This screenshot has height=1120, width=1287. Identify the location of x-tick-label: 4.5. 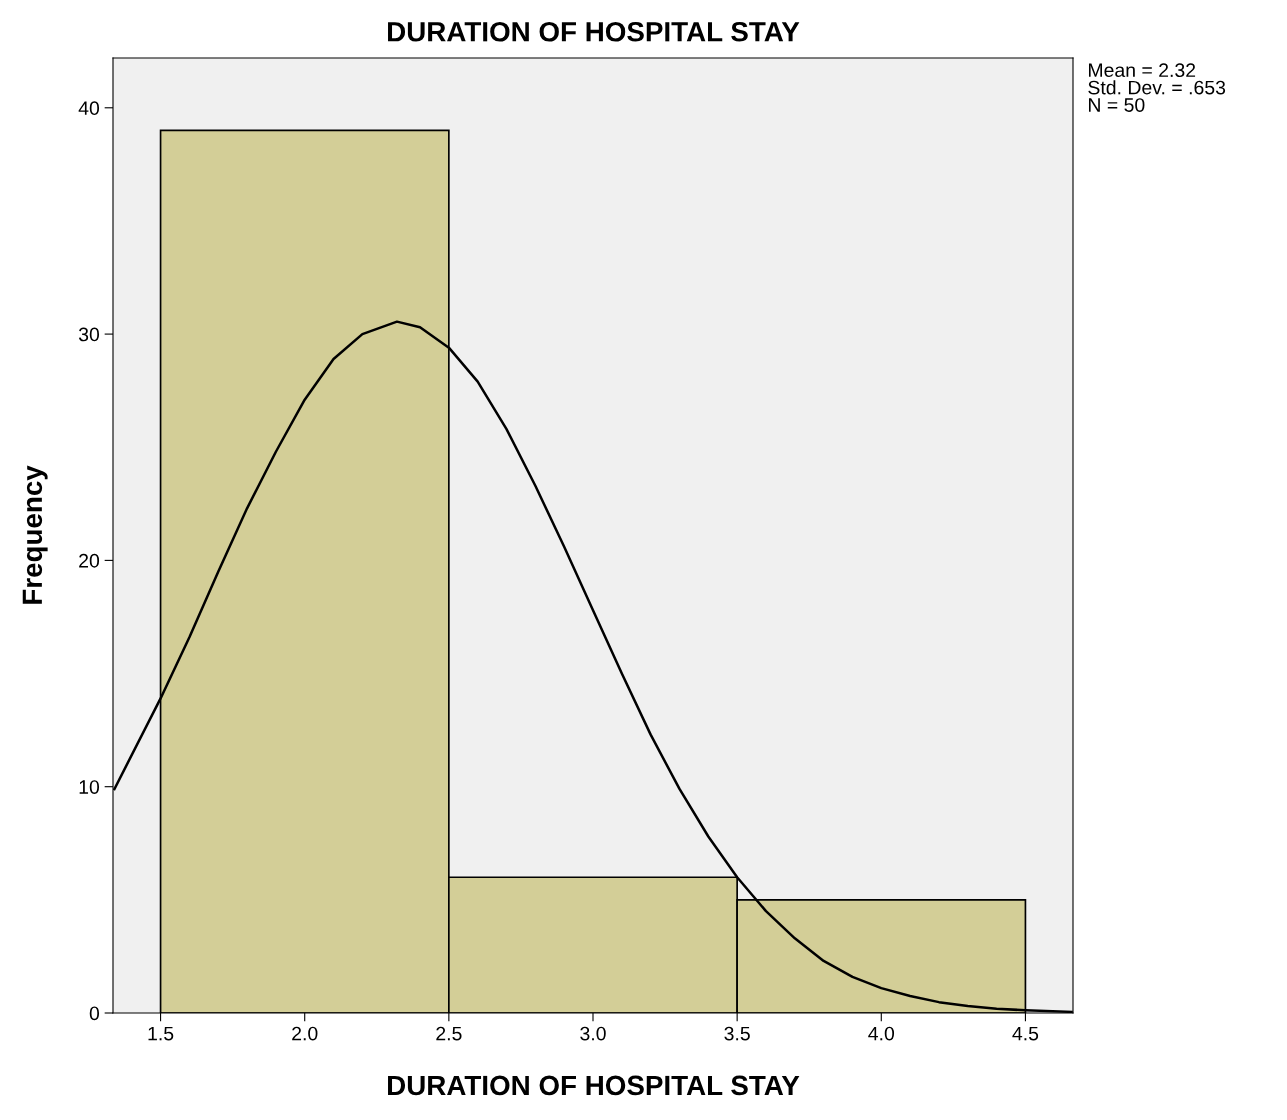
(1025, 1033).